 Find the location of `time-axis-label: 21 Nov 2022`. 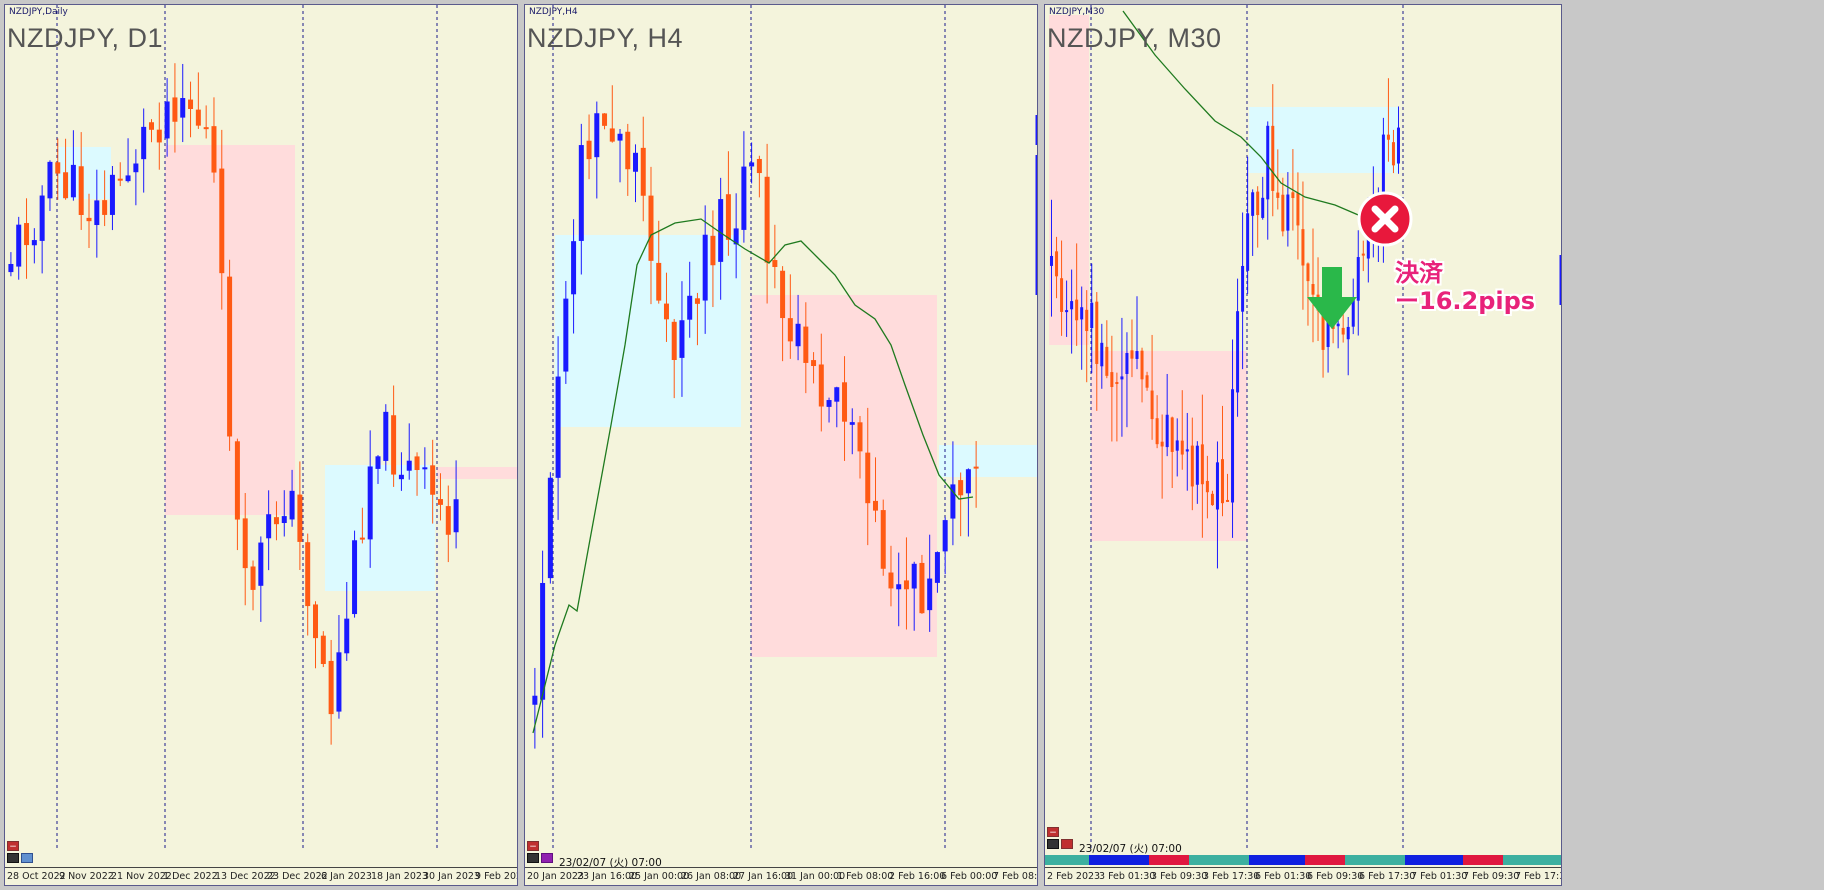

time-axis-label: 21 Nov 2022 is located at coordinates (141, 876).